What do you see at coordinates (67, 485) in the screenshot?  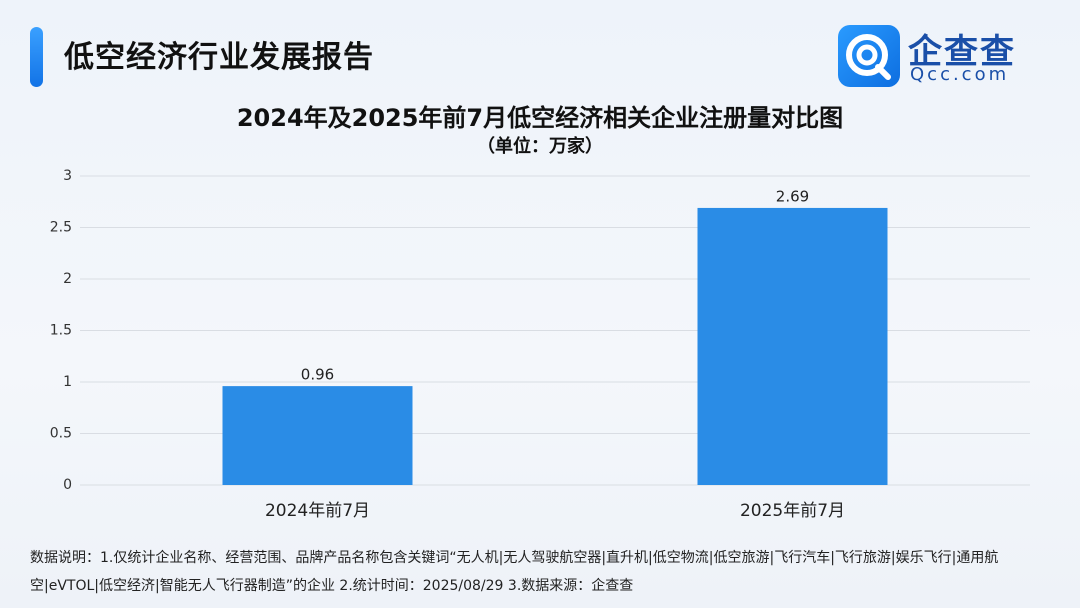 I see `y-tick-label: 0` at bounding box center [67, 485].